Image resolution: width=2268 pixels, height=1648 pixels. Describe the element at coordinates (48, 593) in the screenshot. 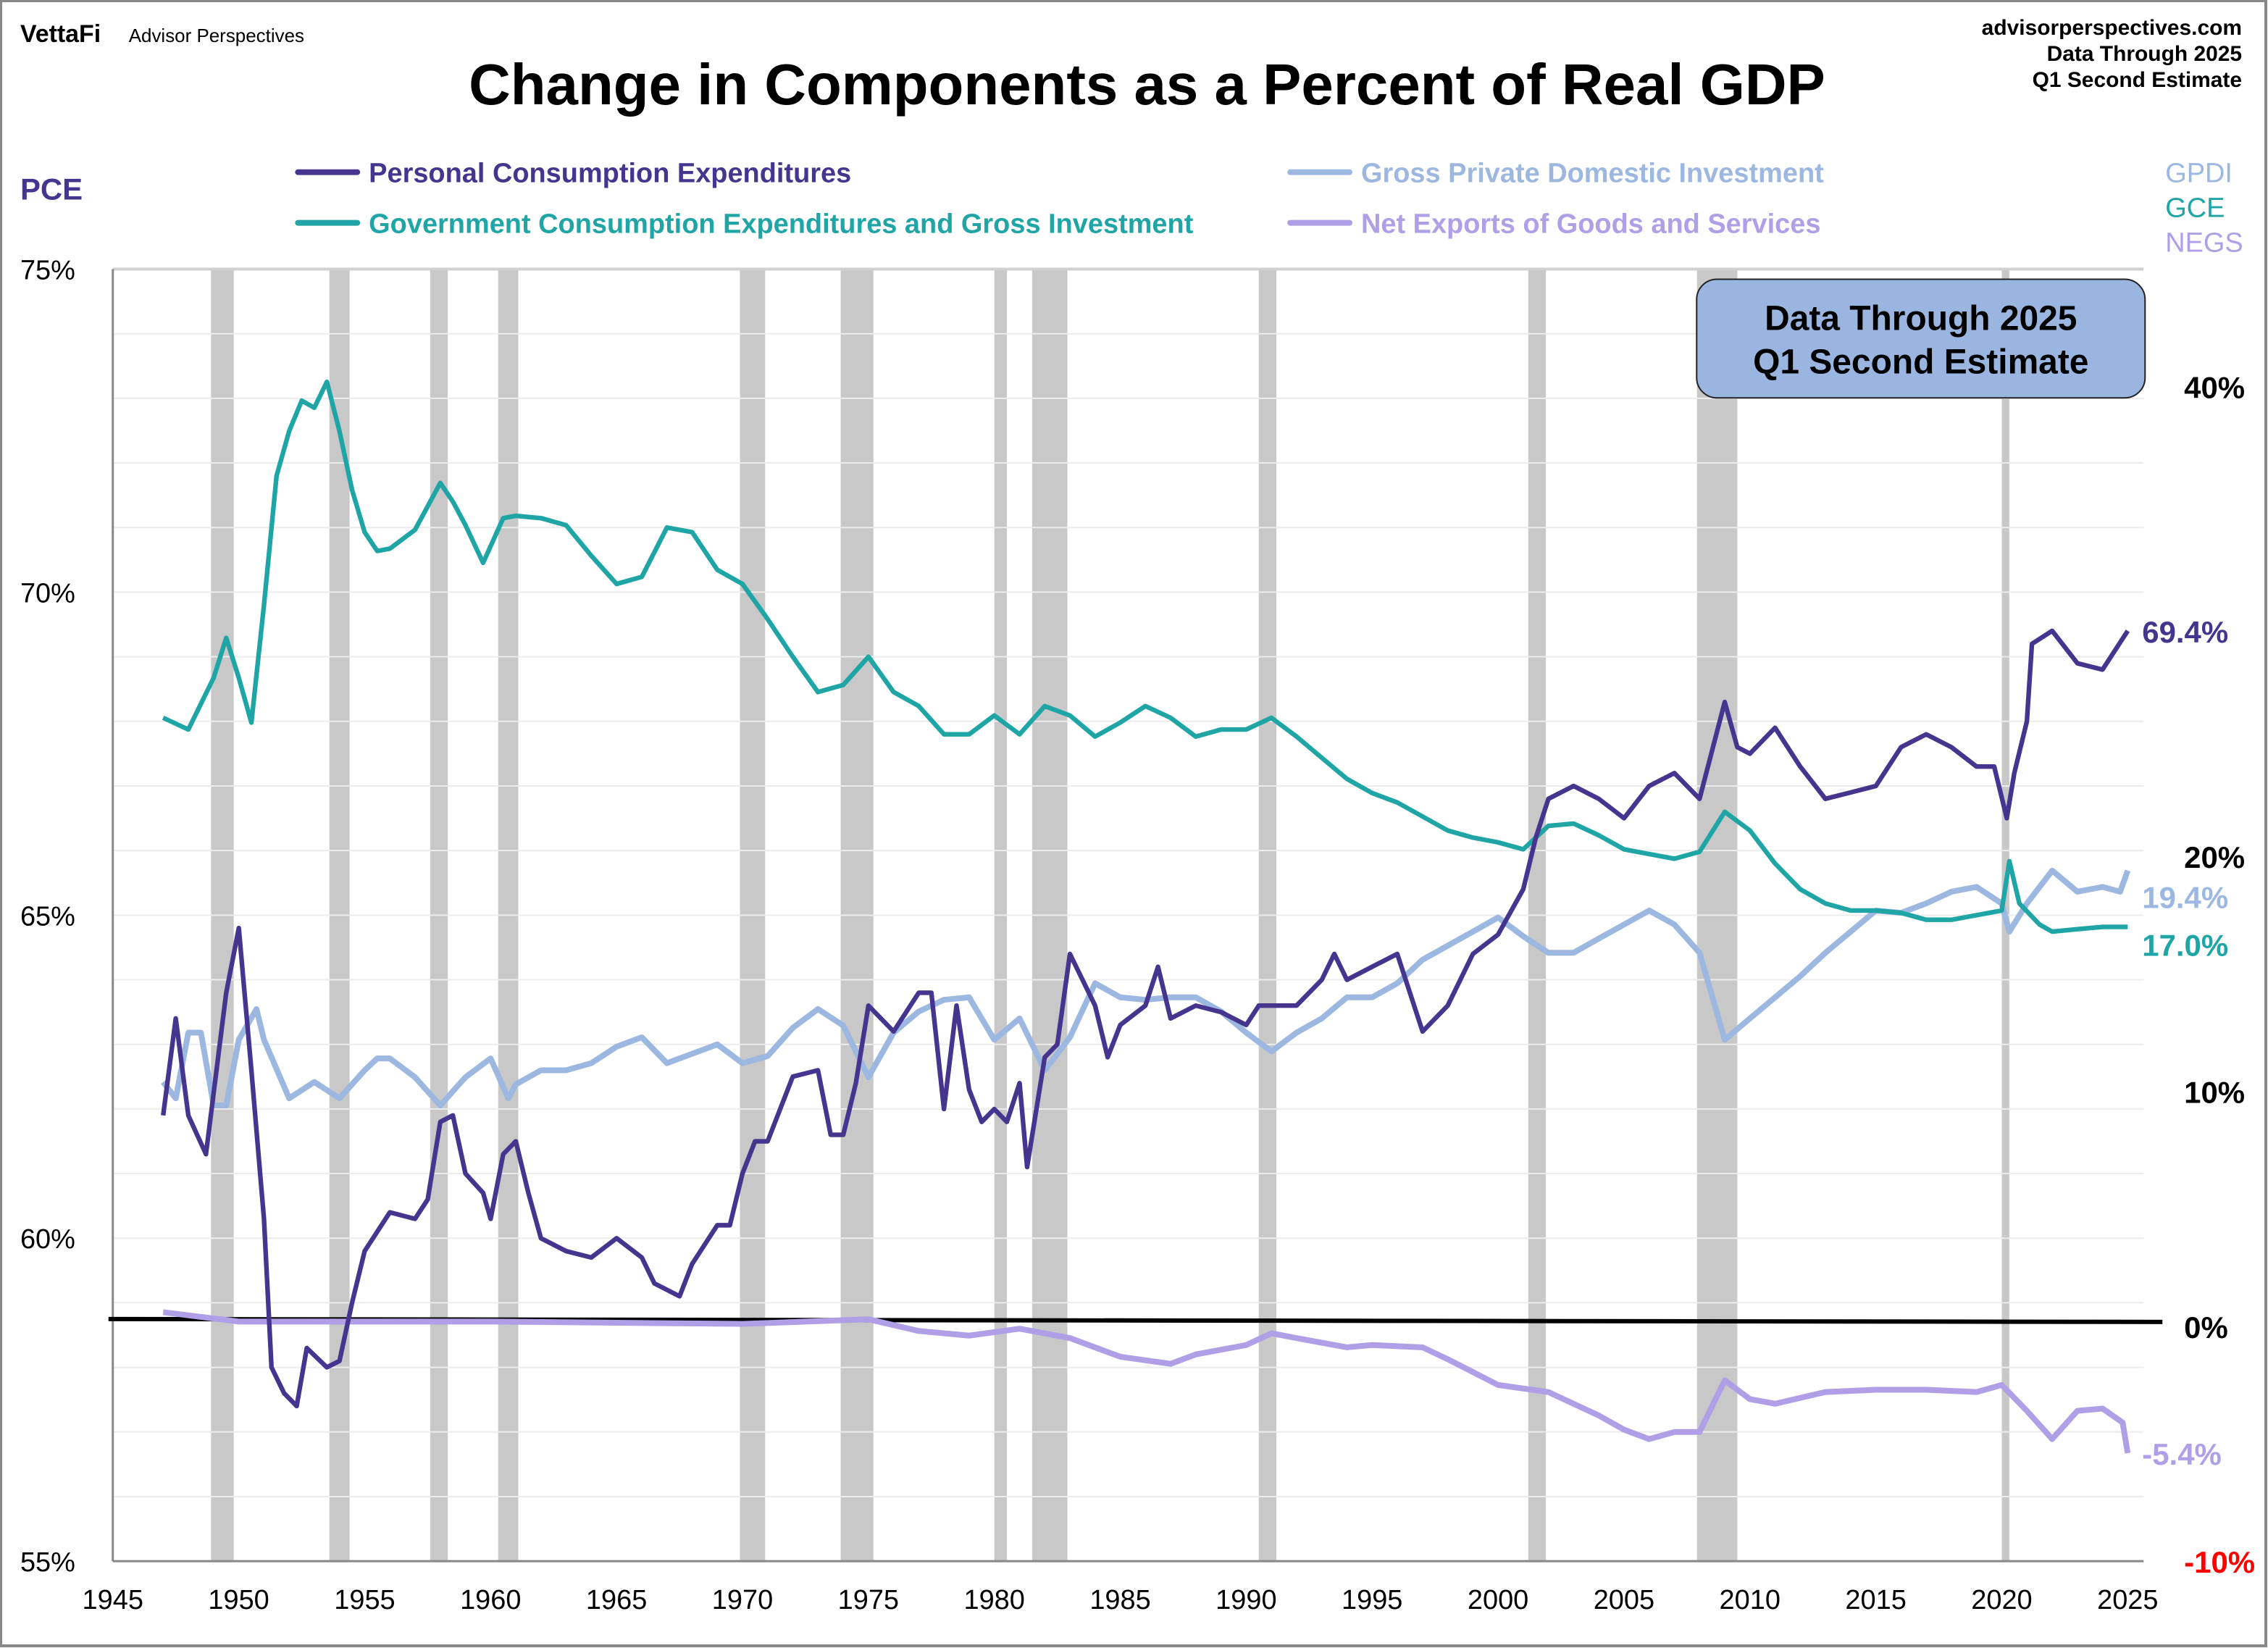

I see `left-tick-label: 70%` at that location.